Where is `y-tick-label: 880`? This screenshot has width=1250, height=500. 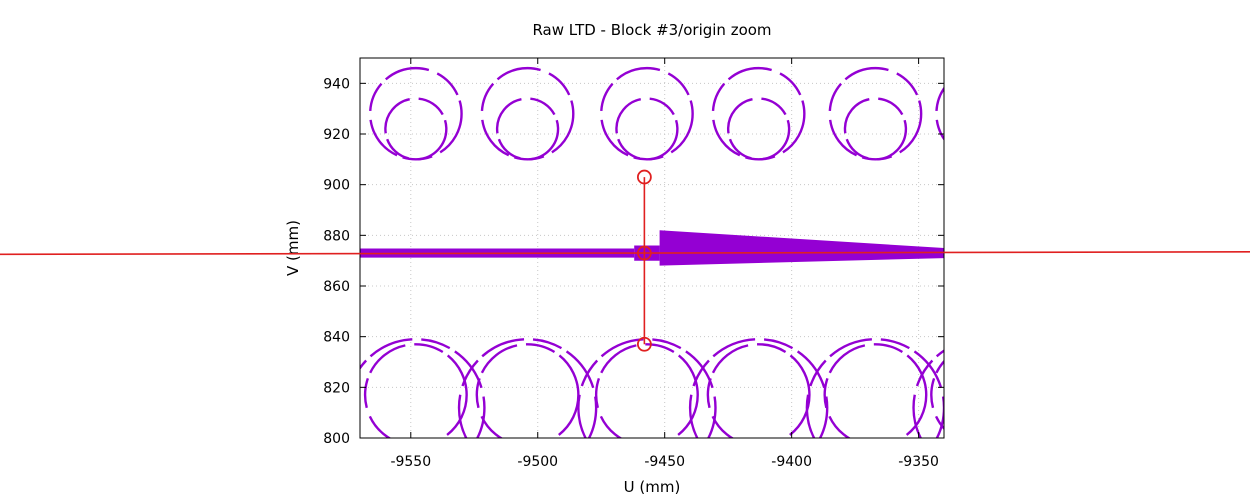 y-tick-label: 880 is located at coordinates (336, 236).